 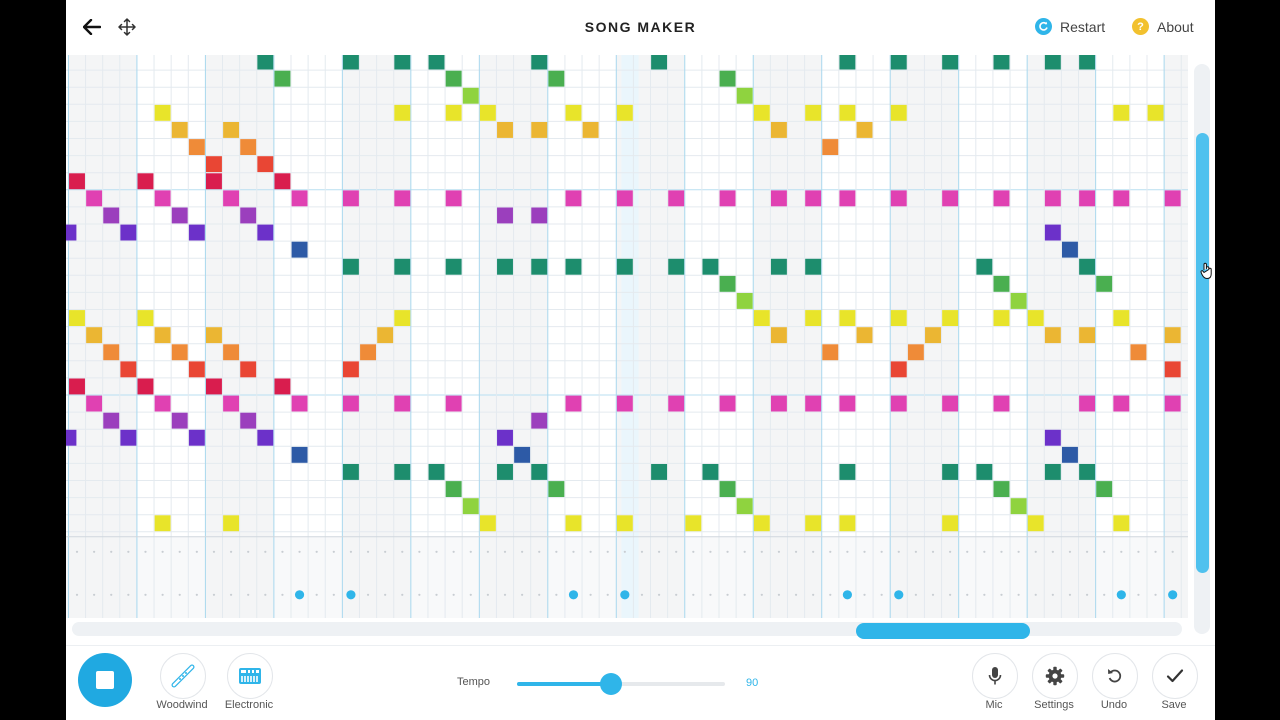 What do you see at coordinates (105, 680) in the screenshot?
I see `stop-button` at bounding box center [105, 680].